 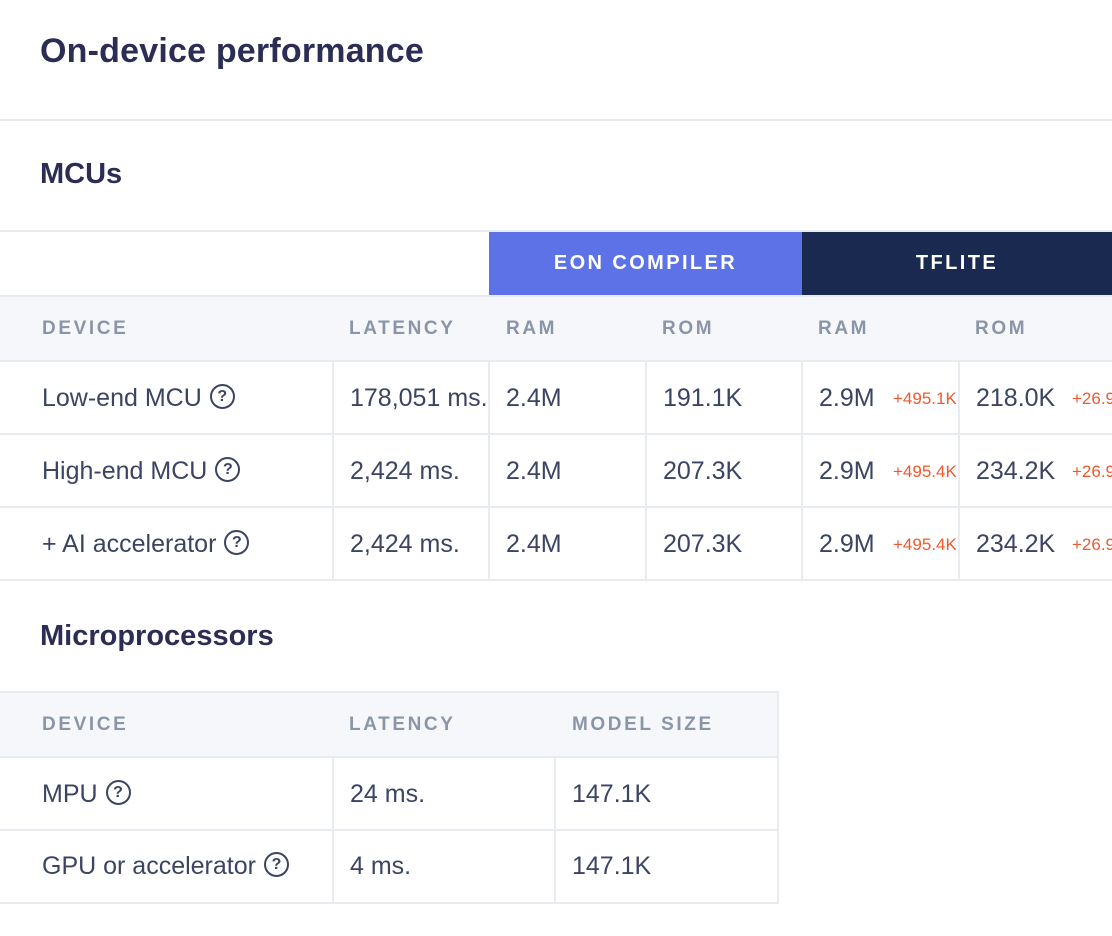 I want to click on mcus-header-band, so click(x=556, y=328).